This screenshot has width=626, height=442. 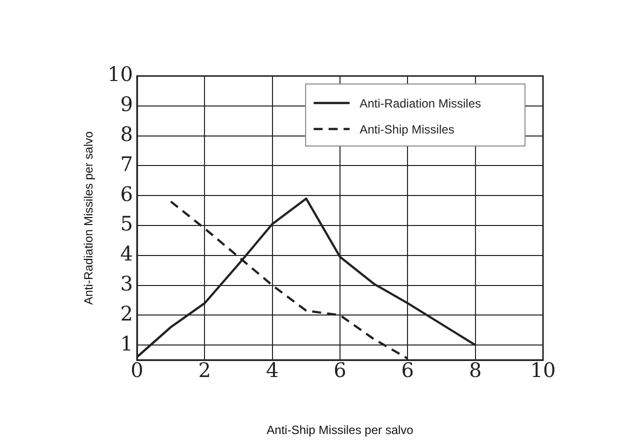 I want to click on x-axis-title: Anti-Ship Missiles per salvo, so click(x=340, y=430).